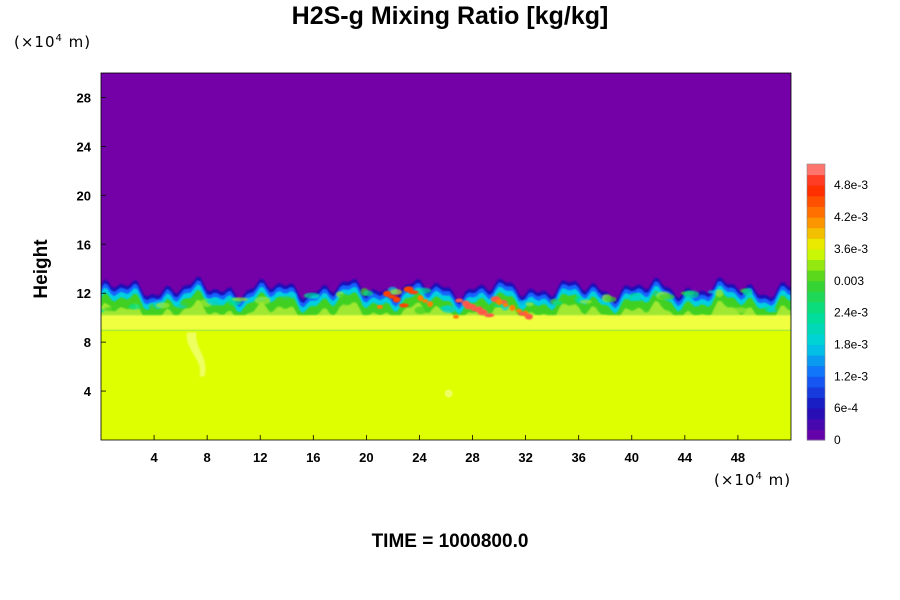 The image size is (900, 600). What do you see at coordinates (738, 457) in the screenshot?
I see `x-tick-label: 48` at bounding box center [738, 457].